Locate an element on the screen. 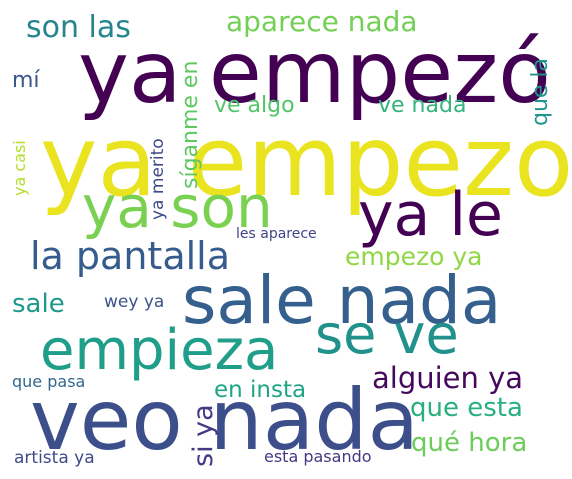  word-aparece-nada: aparece nada is located at coordinates (322, 21).